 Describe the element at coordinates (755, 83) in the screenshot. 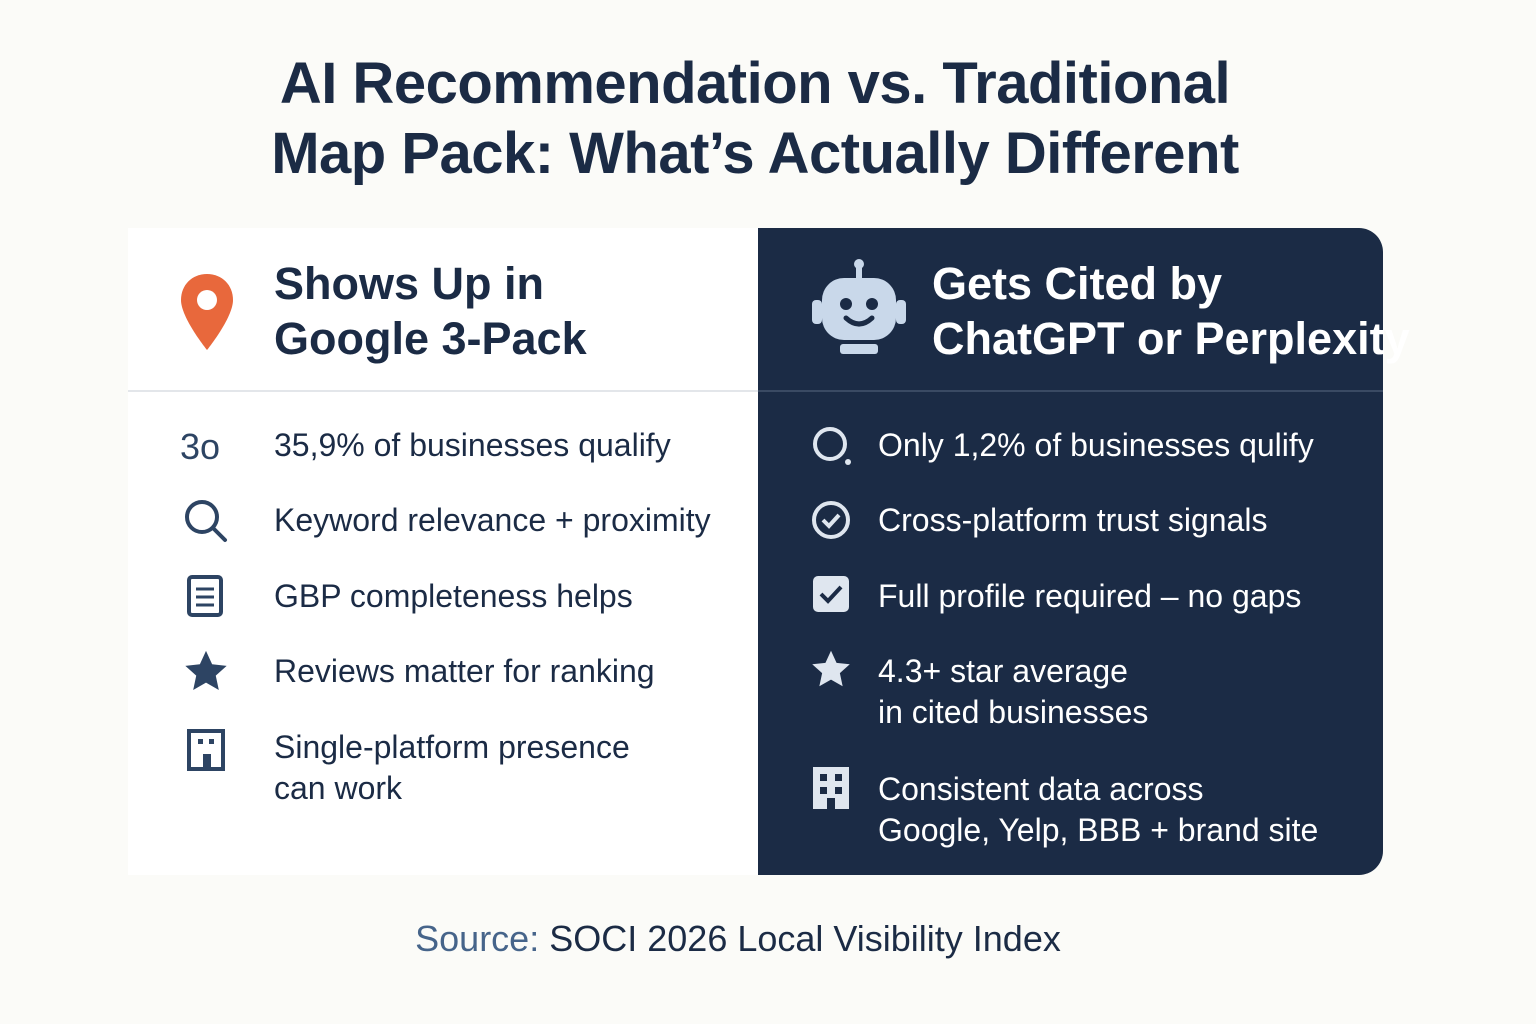

I see `title-line: AI Recommendation vs. Traditional` at that location.